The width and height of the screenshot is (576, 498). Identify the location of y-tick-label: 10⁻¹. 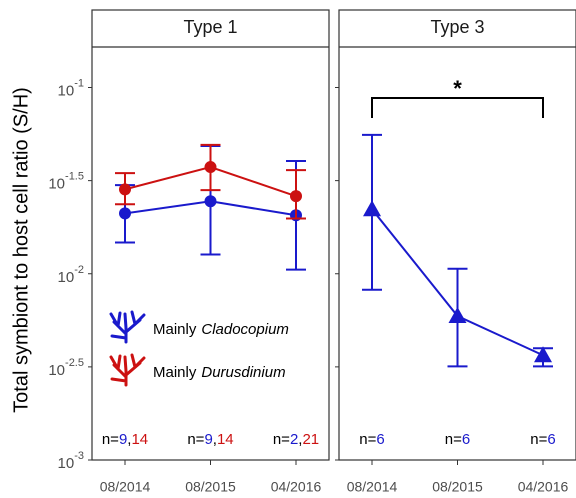
(71, 88).